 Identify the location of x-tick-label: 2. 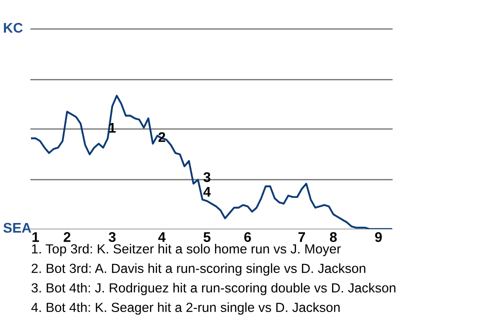
(67, 237).